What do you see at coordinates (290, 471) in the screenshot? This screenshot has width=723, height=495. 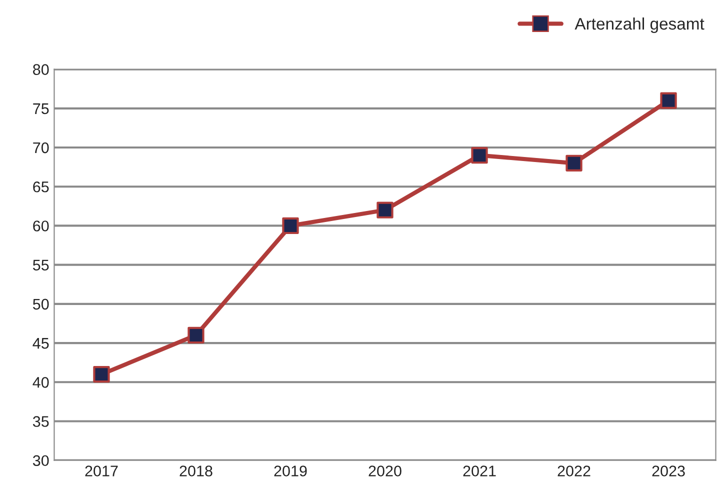 I see `x-tick-label: 2019` at bounding box center [290, 471].